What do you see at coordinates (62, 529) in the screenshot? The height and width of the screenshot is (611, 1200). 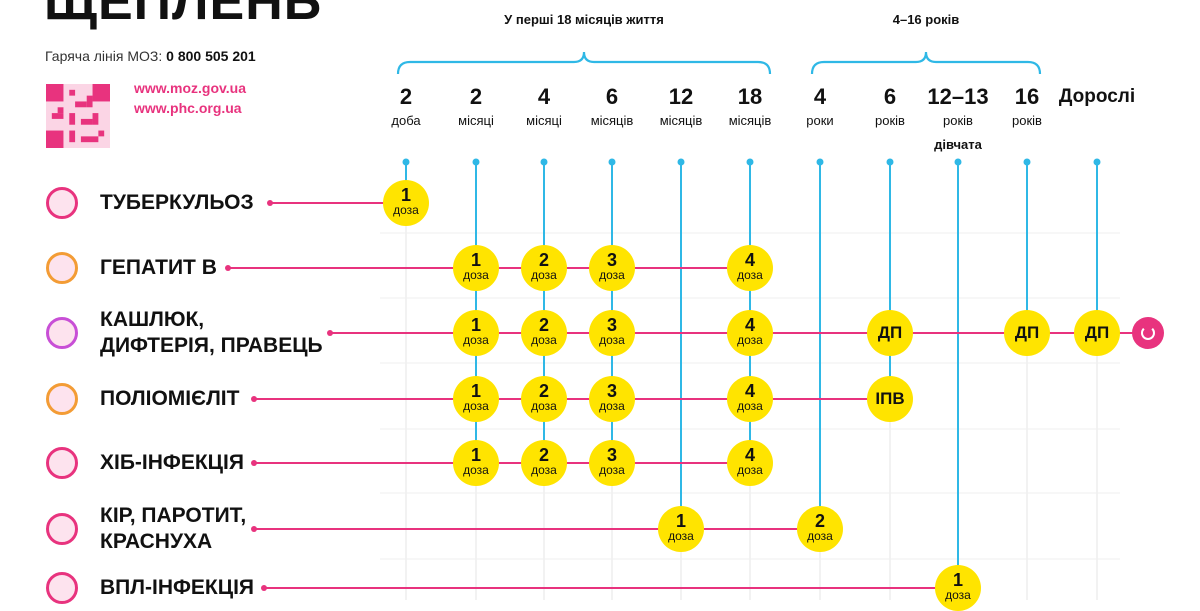 I see `measles-icon` at bounding box center [62, 529].